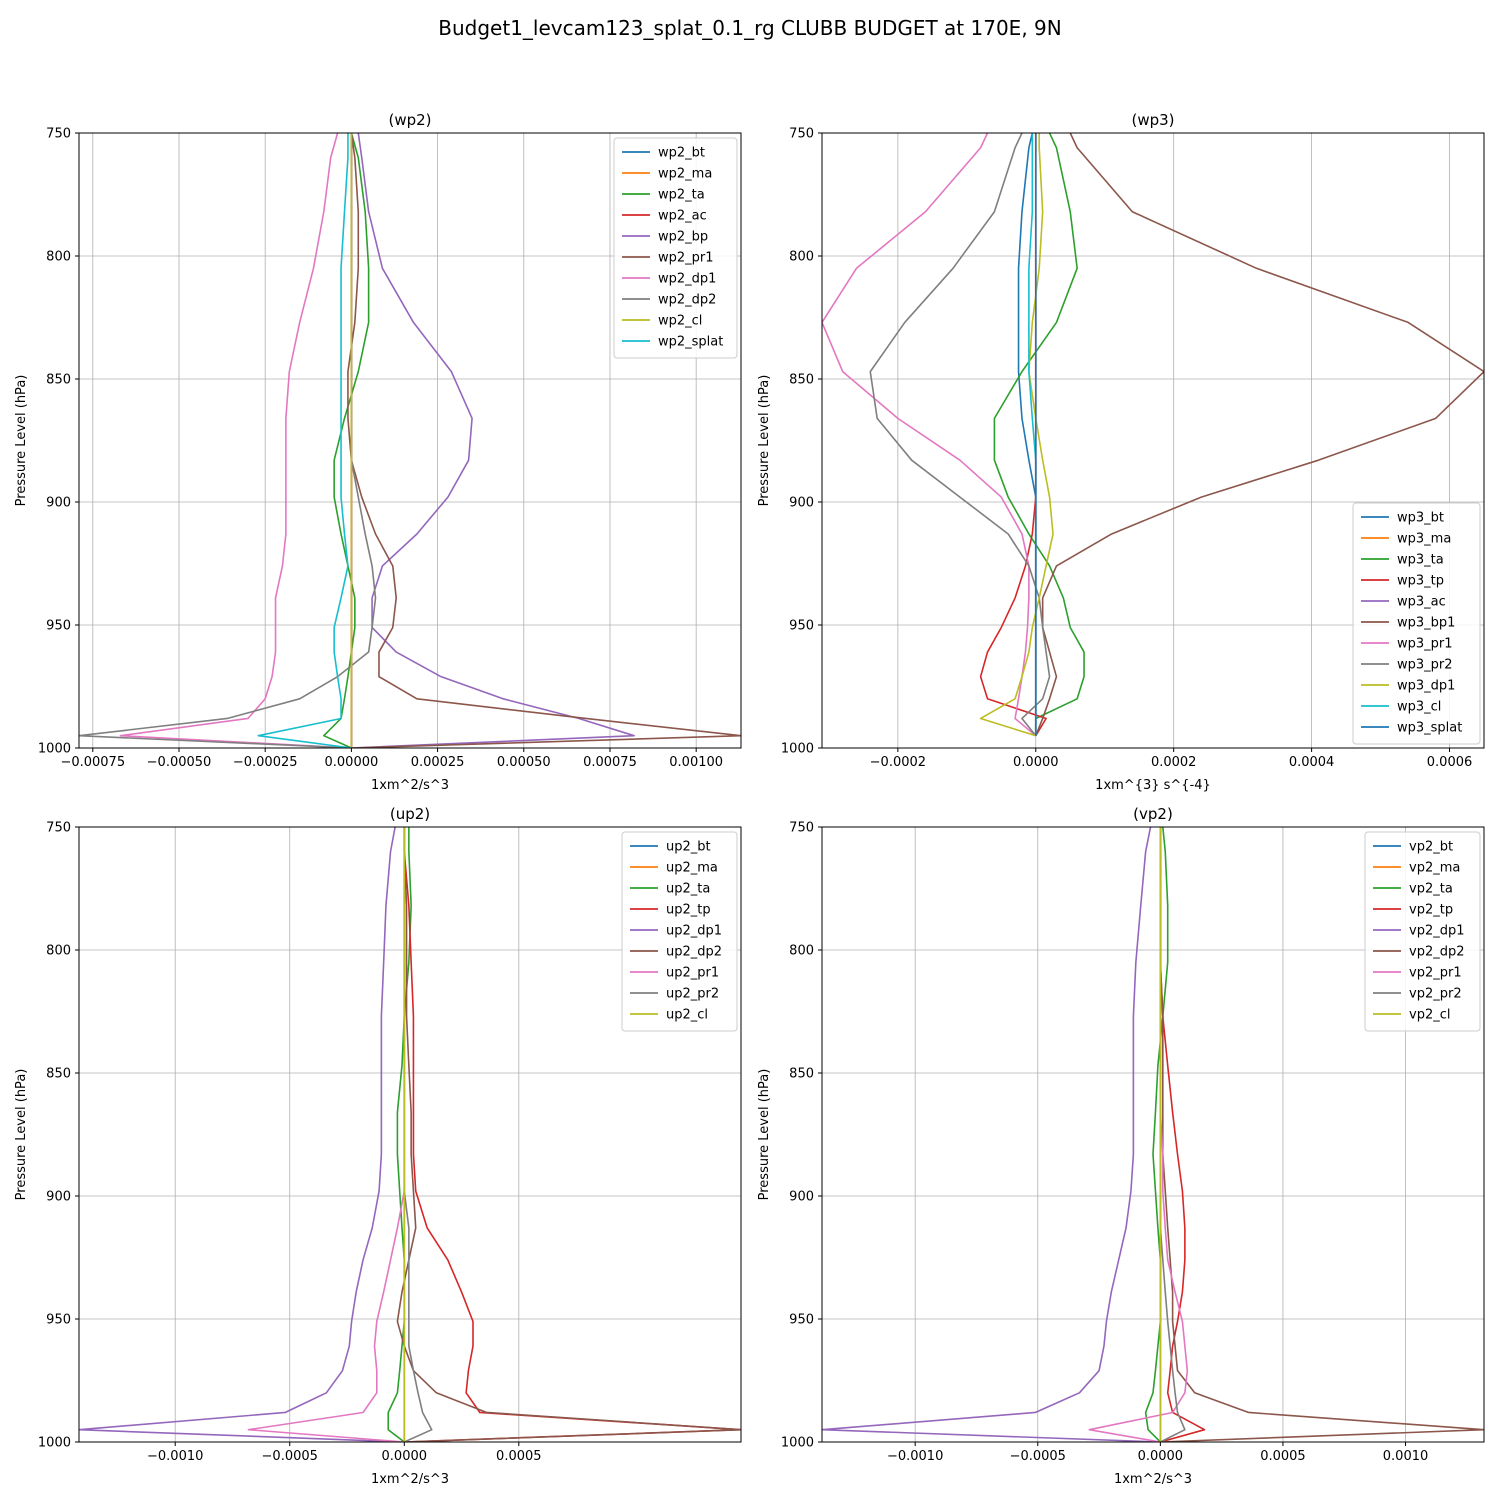  I want to click on chart4-ytick-label-0: 750, so click(801, 828).